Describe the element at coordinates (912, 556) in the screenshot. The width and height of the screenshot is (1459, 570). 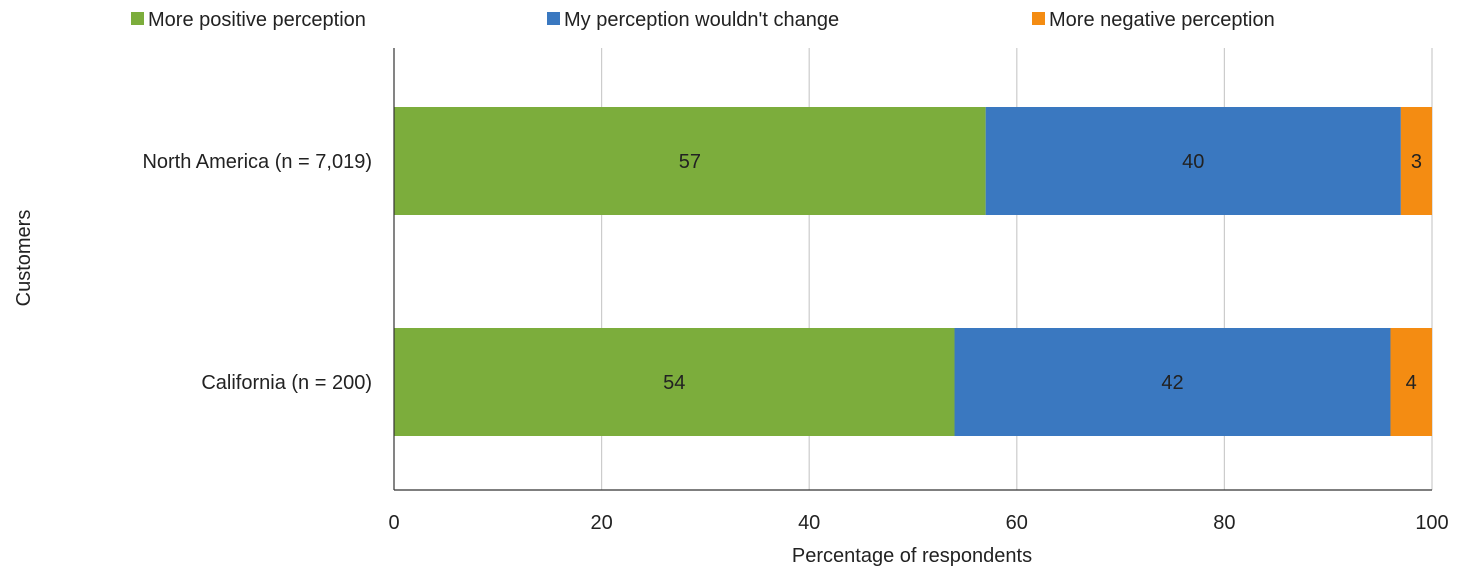
I see `x-axis-title: Percentage of respondents` at that location.